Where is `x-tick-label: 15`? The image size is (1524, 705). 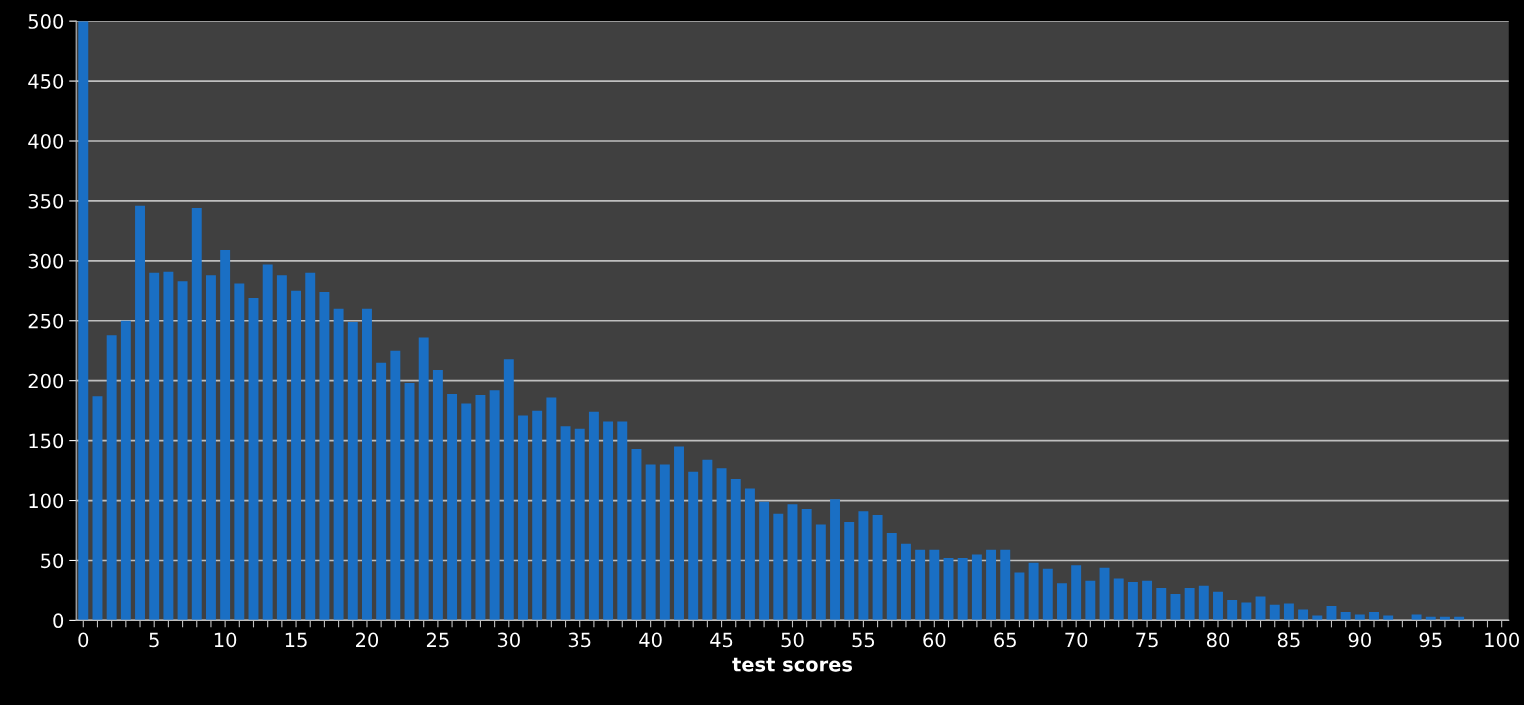 x-tick-label: 15 is located at coordinates (296, 640).